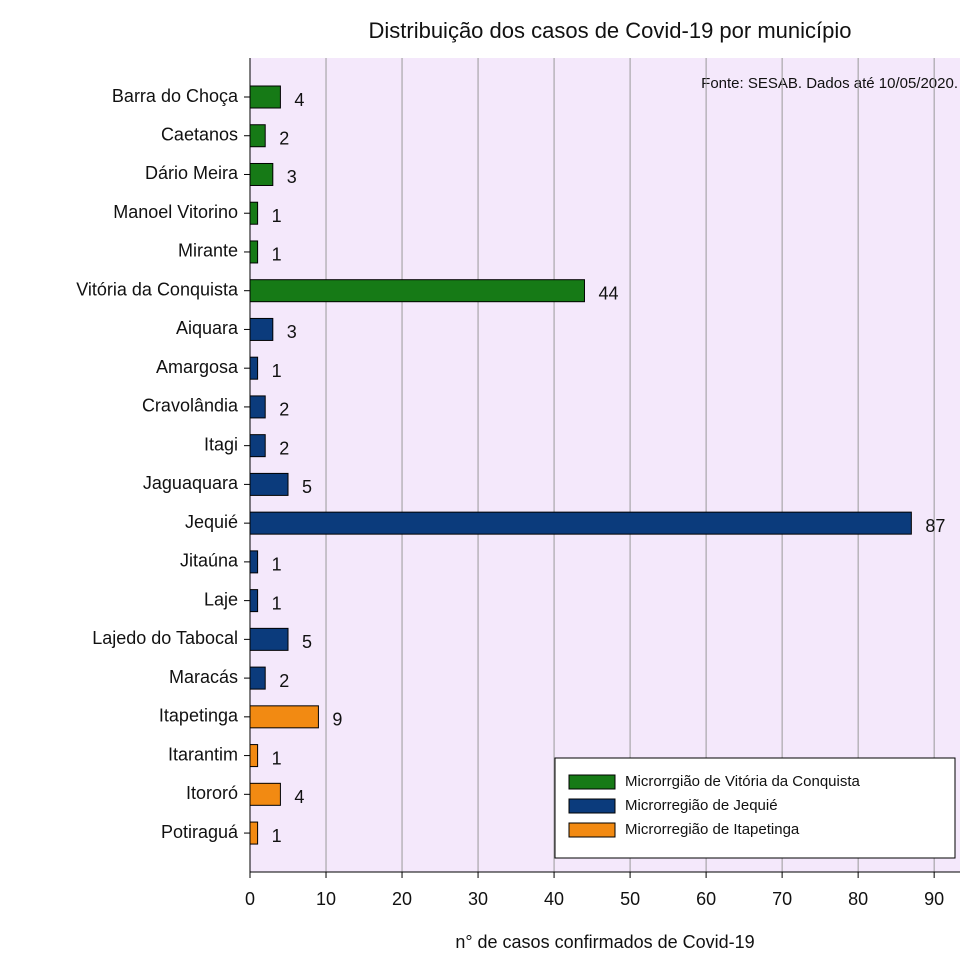  What do you see at coordinates (858, 899) in the screenshot?
I see `x-tick-label: 80` at bounding box center [858, 899].